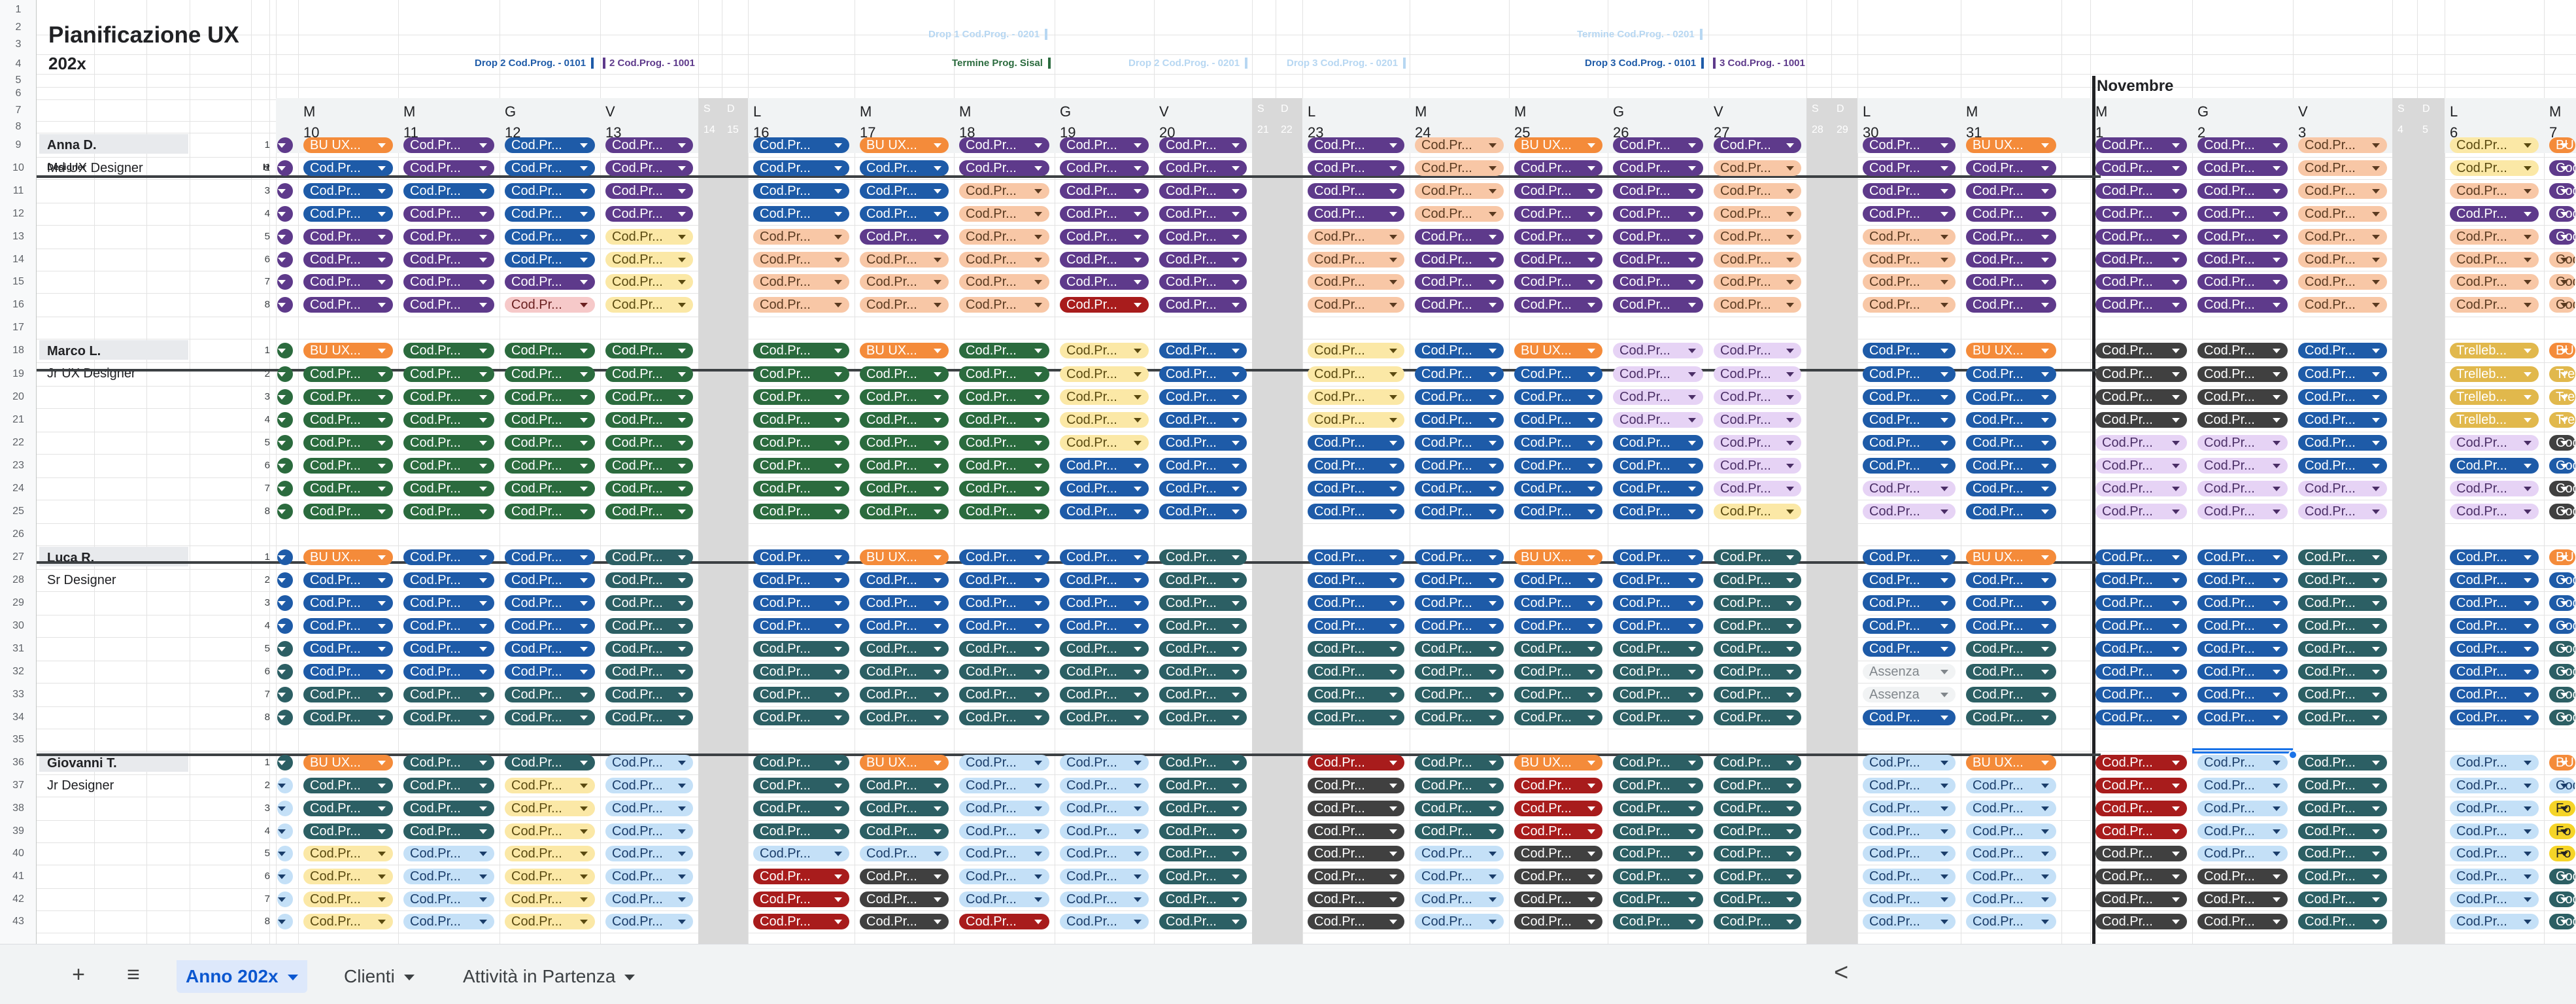 The height and width of the screenshot is (1004, 2576). I want to click on row-number: 26, so click(18, 534).